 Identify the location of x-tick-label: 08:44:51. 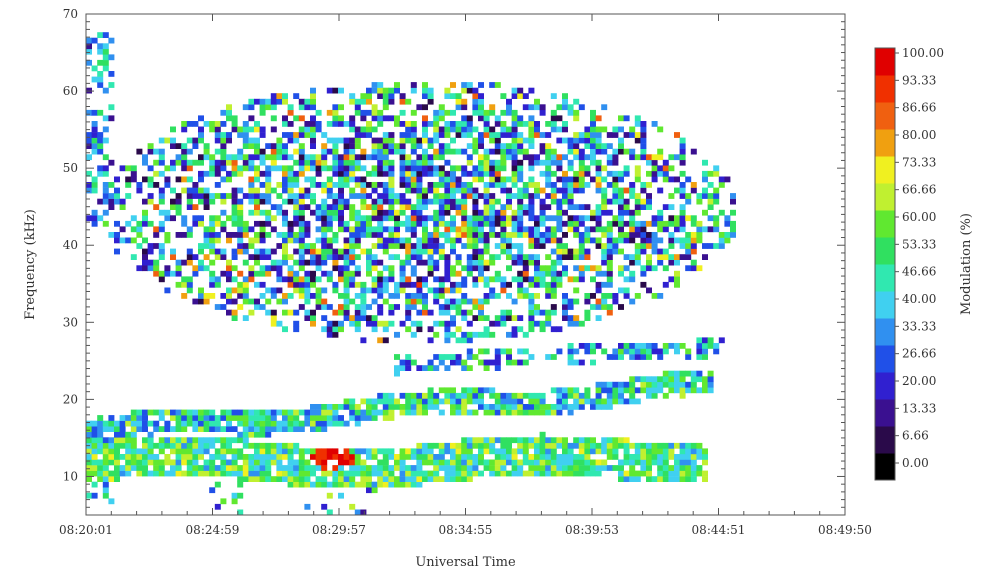
(719, 530).